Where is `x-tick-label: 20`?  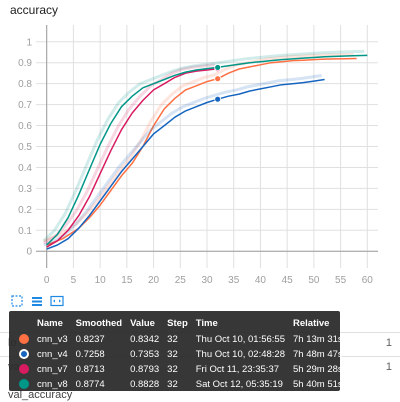
x-tick-label: 20 is located at coordinates (154, 280).